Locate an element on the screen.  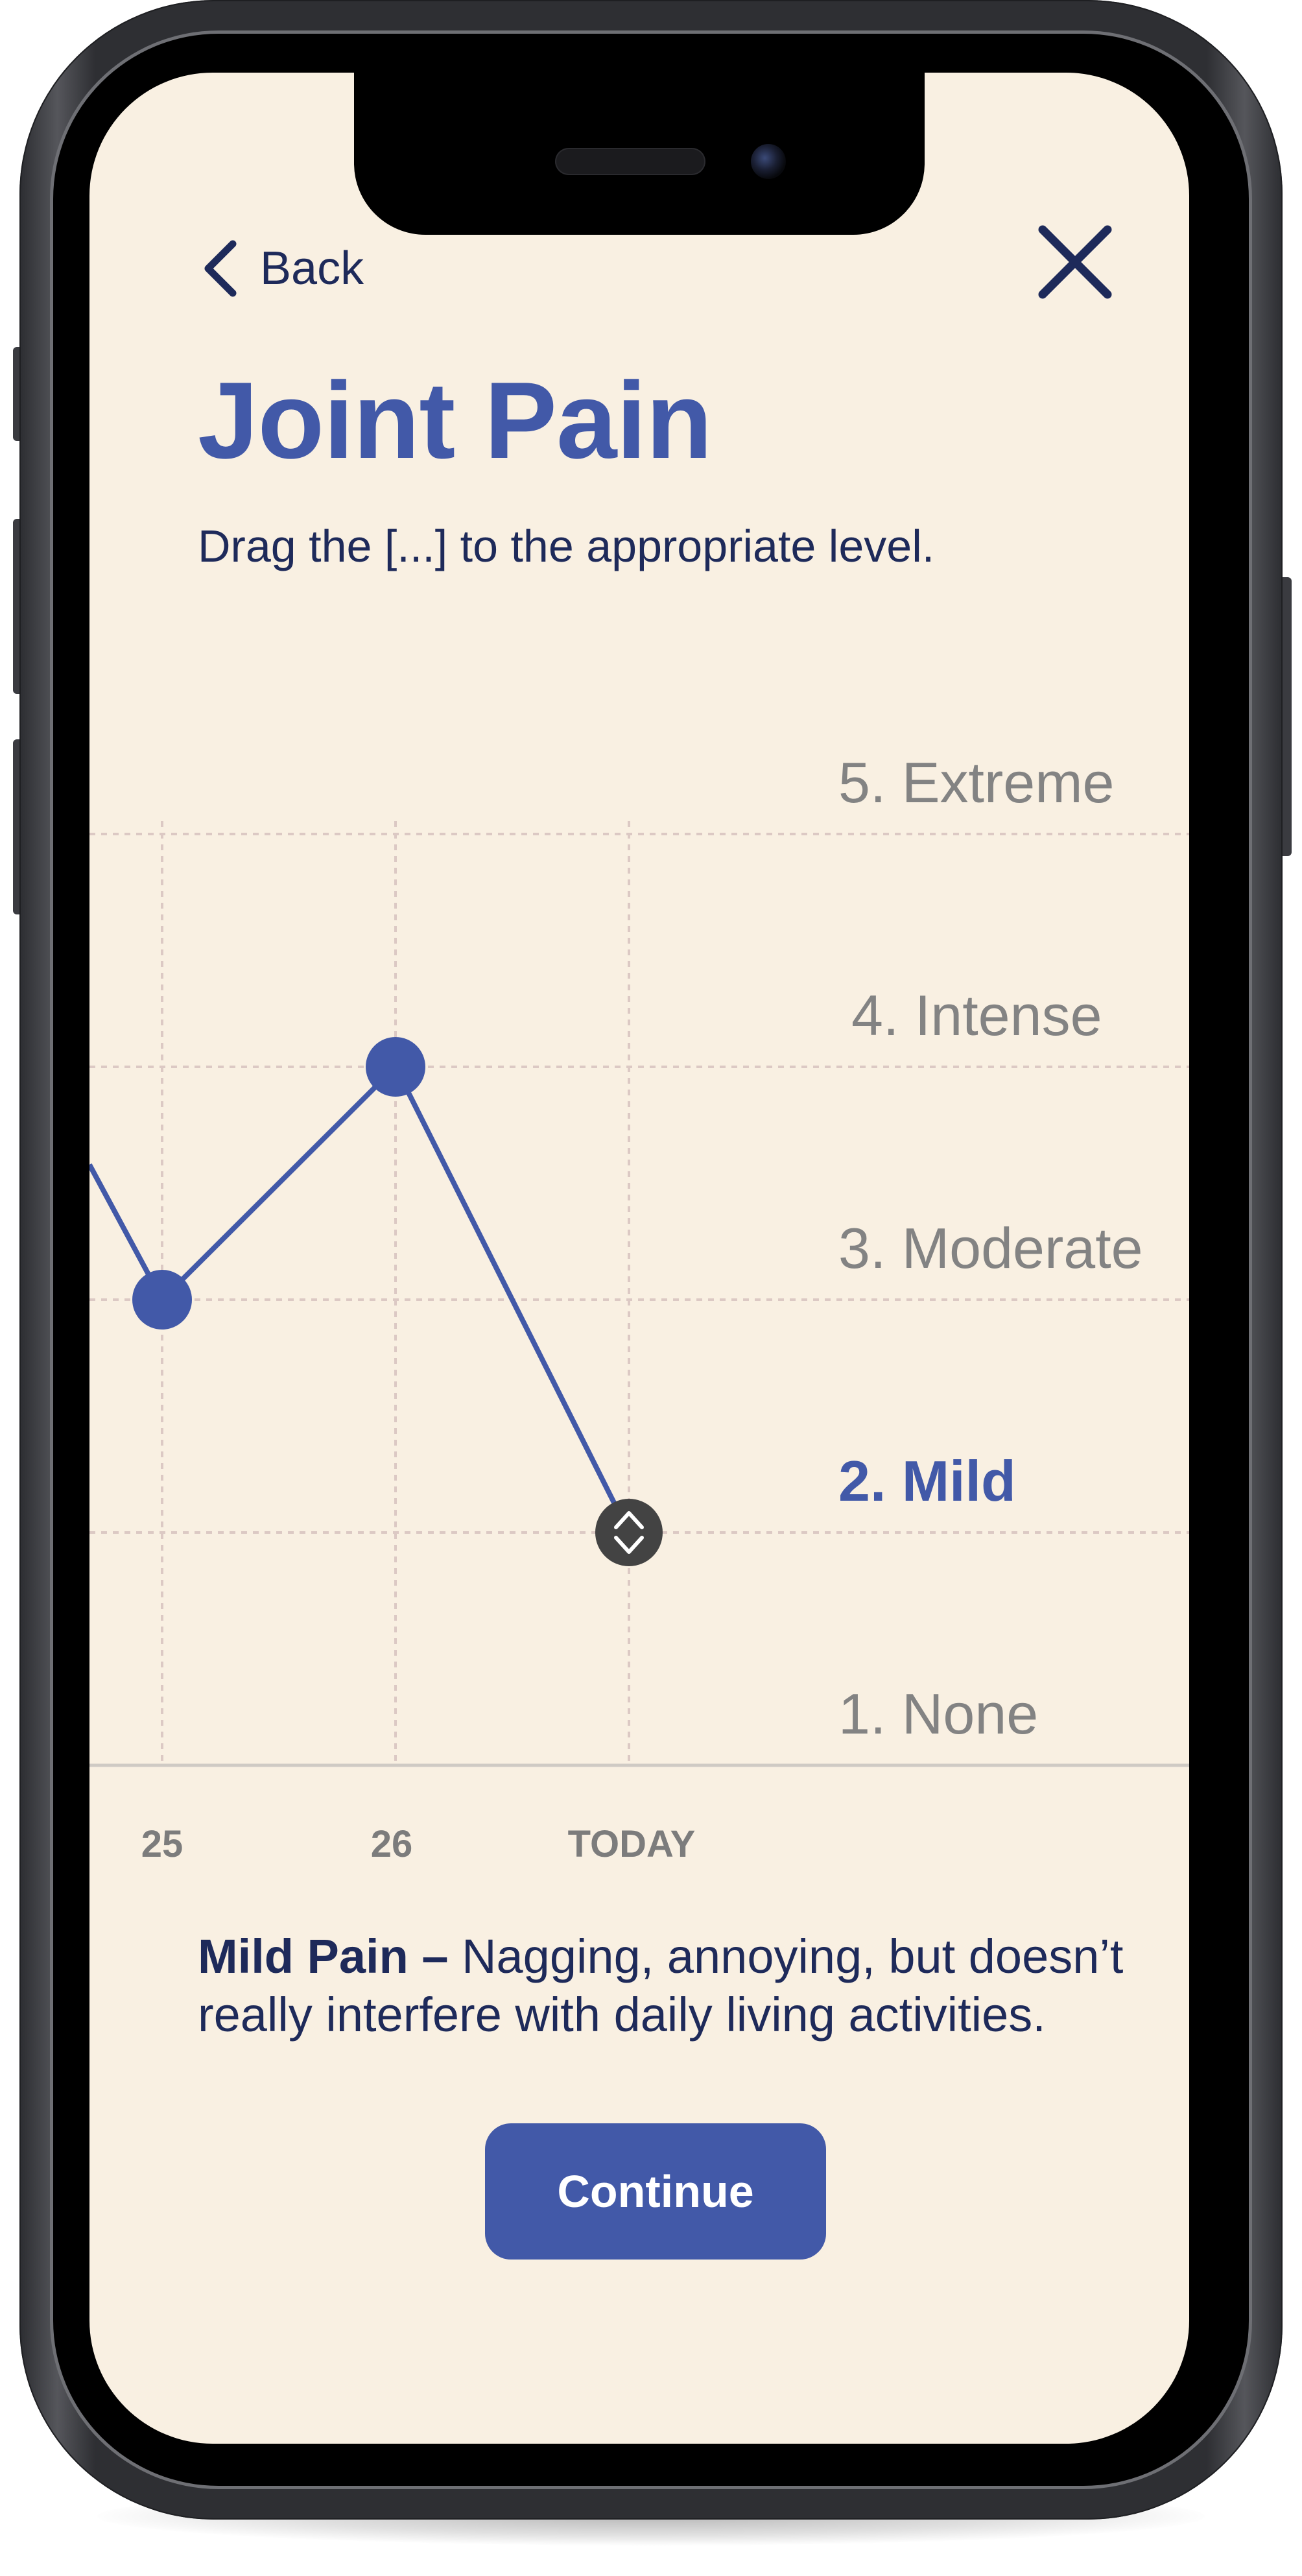
level-label-5: 5. Extreme is located at coordinates (976, 782).